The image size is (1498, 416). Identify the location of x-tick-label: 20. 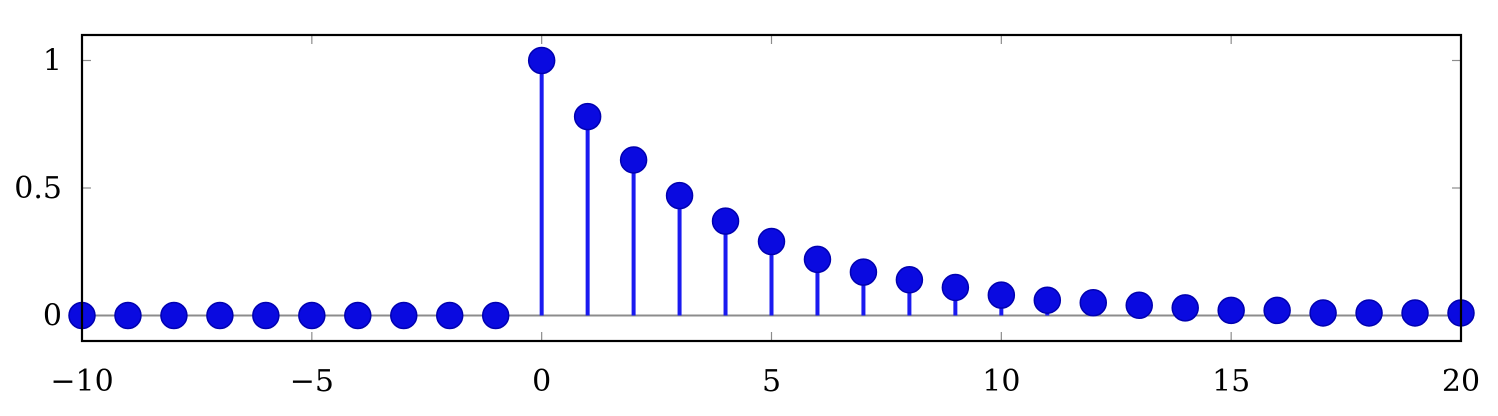
(1461, 381).